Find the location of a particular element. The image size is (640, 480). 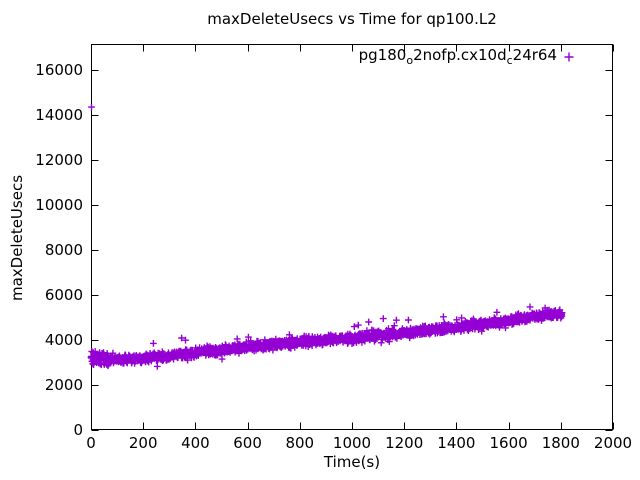

legend-entry: pg180o2nofp.cx10dc24r64 is located at coordinates (278, 58).